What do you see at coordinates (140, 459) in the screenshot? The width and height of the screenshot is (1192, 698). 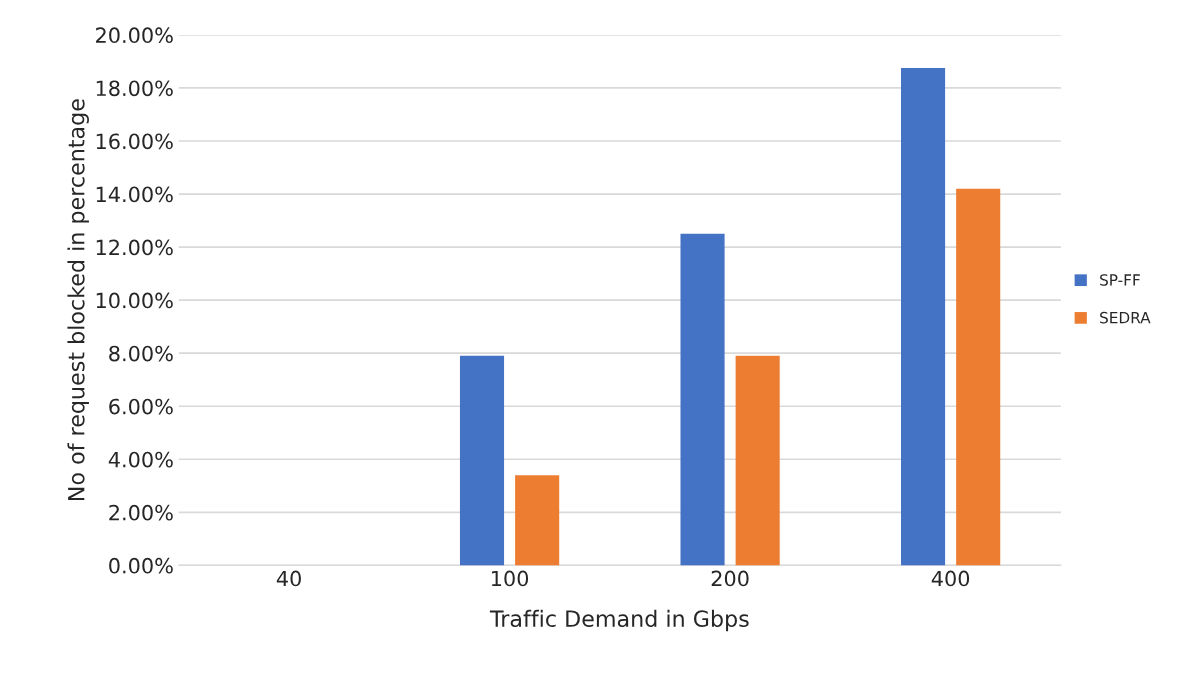 I see `y-tick-label: 4.00%` at bounding box center [140, 459].